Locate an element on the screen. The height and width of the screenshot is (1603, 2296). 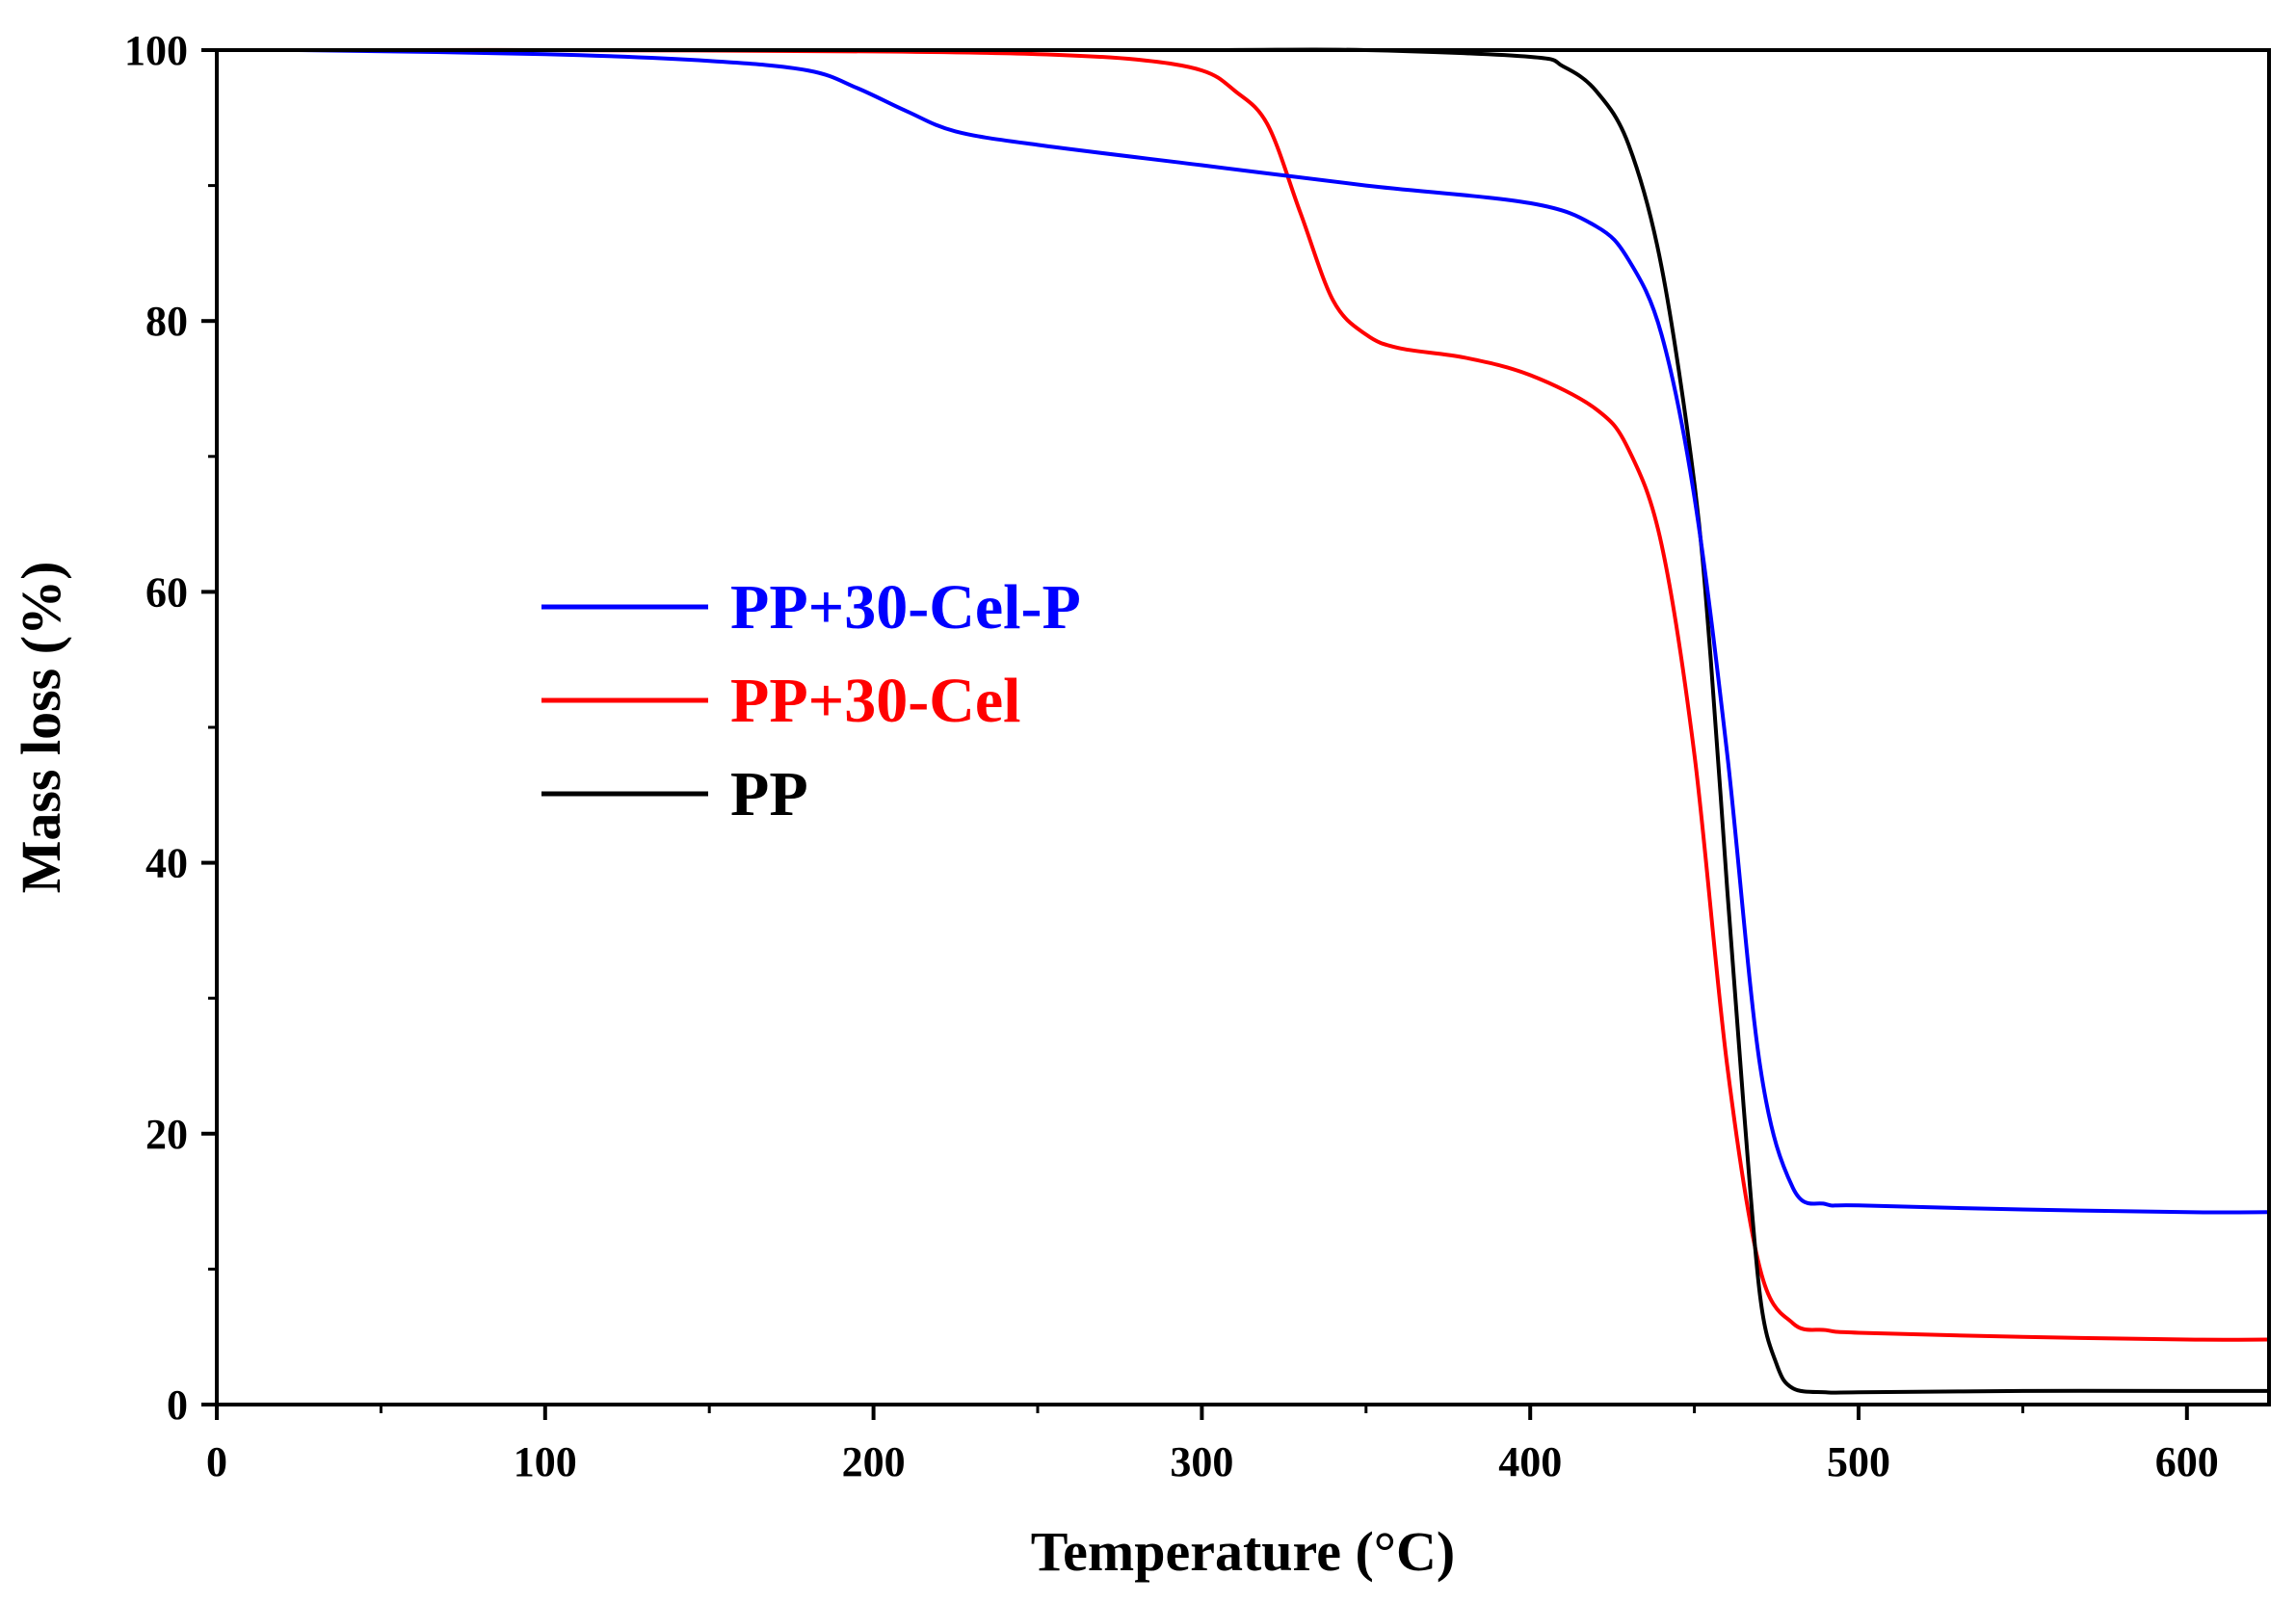
legend-label: PP+30-Cel is located at coordinates (876, 701).